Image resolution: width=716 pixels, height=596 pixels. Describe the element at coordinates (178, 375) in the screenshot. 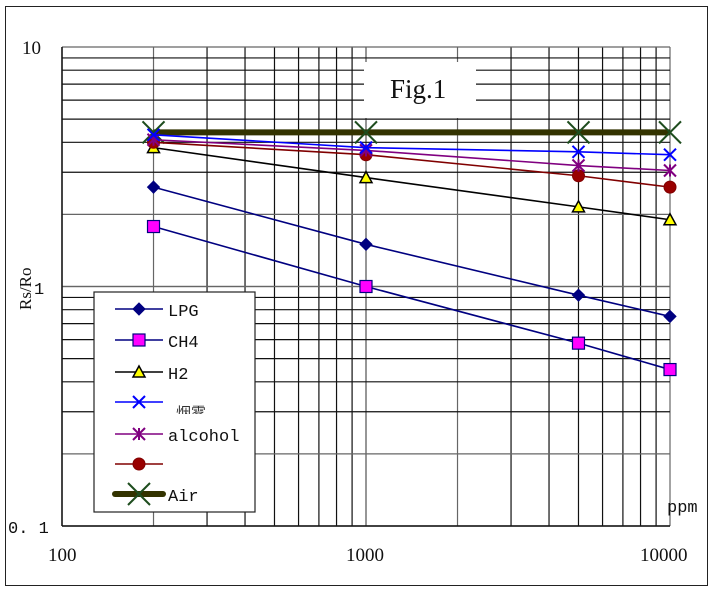

I see `legend-label: H2` at that location.